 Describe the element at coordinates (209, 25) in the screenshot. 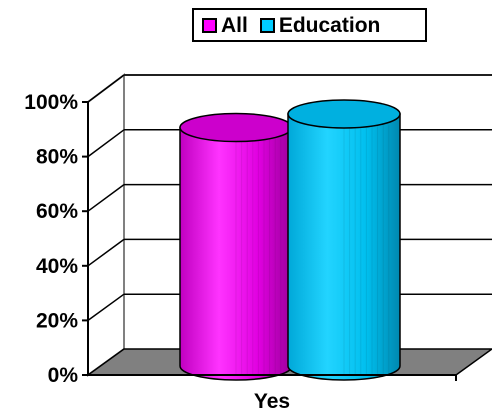

I see `legend-swatch-all` at that location.